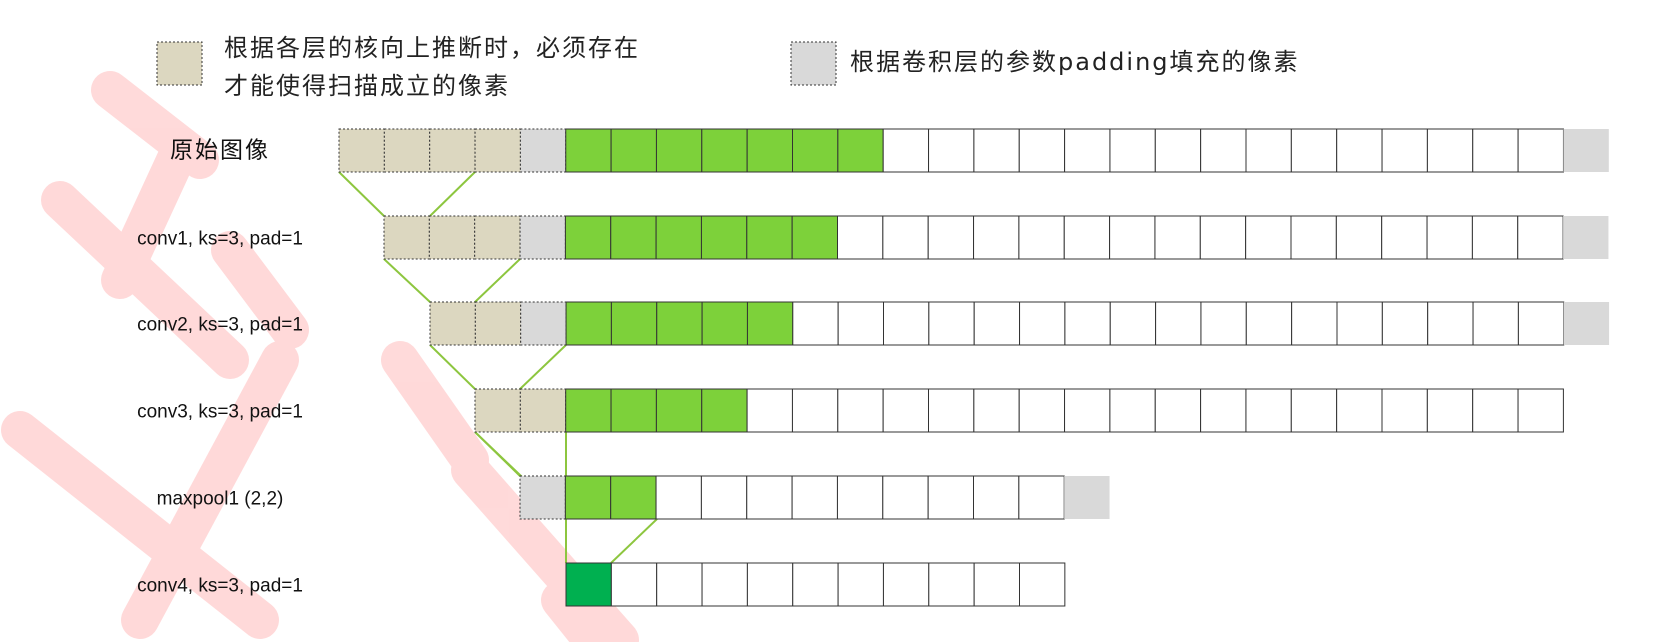 This screenshot has width=1664, height=642. Describe the element at coordinates (220, 151) in the screenshot. I see `row-label: 原始图像` at that location.